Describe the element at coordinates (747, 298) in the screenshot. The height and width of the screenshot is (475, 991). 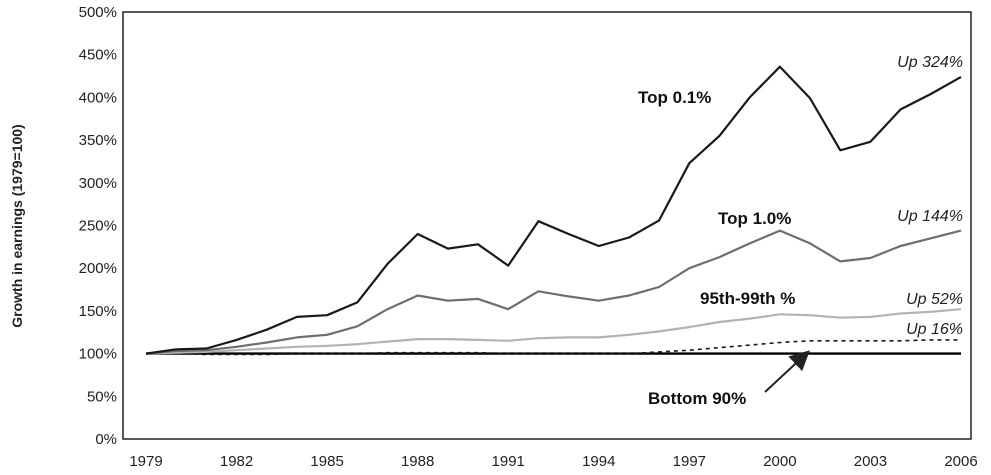
I see `annotation-95th-99th: 95th-99th %` at that location.